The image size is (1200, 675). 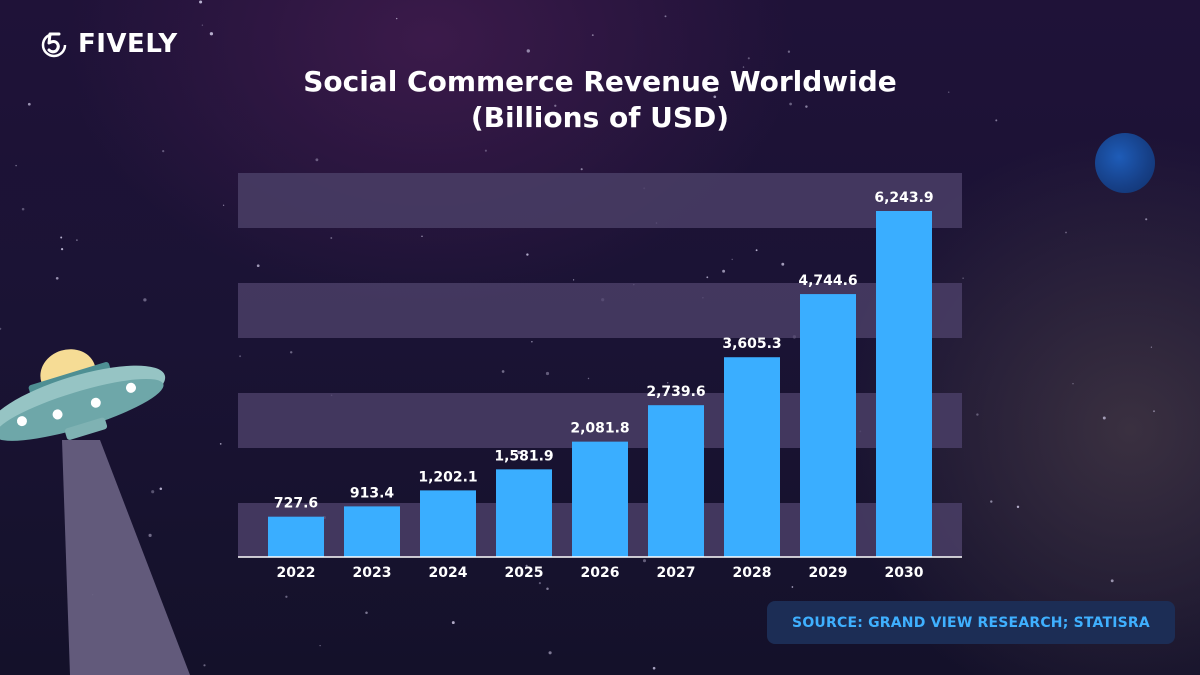 I want to click on x-tick-label-2025: 2025, so click(x=524, y=573).